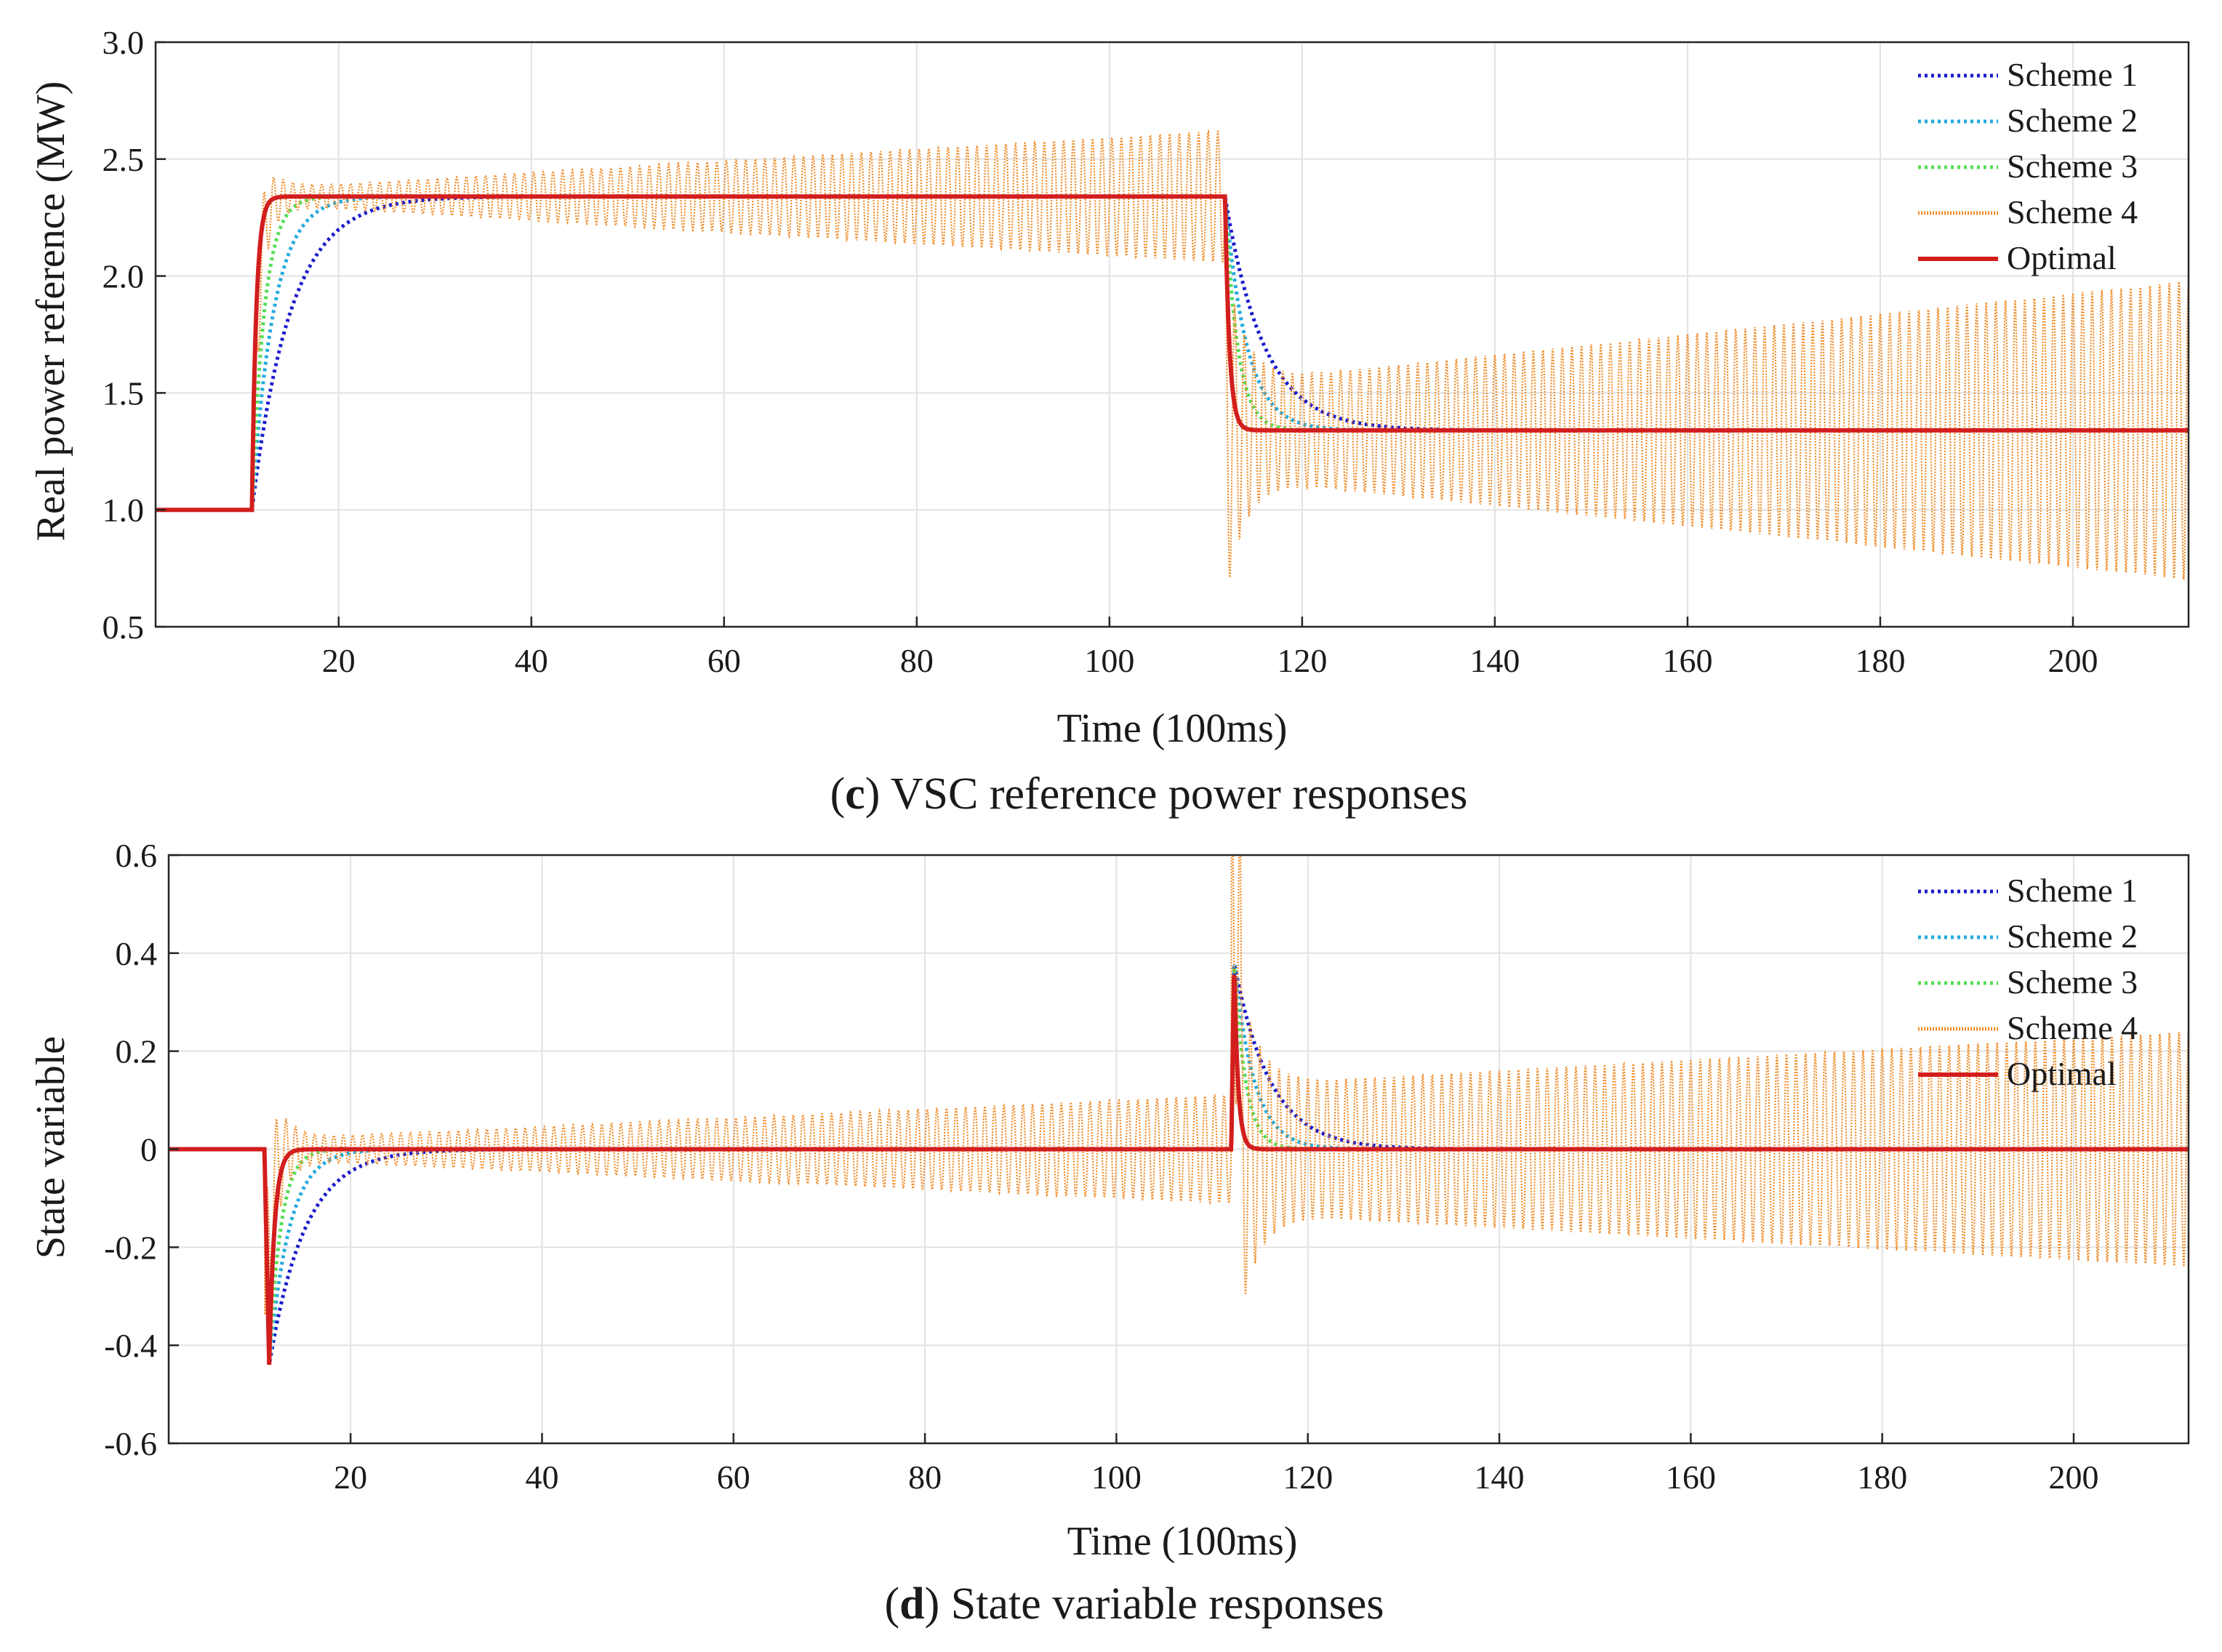 The height and width of the screenshot is (1652, 2222). I want to click on panel-c-ytick-label: 2.5, so click(124, 159).